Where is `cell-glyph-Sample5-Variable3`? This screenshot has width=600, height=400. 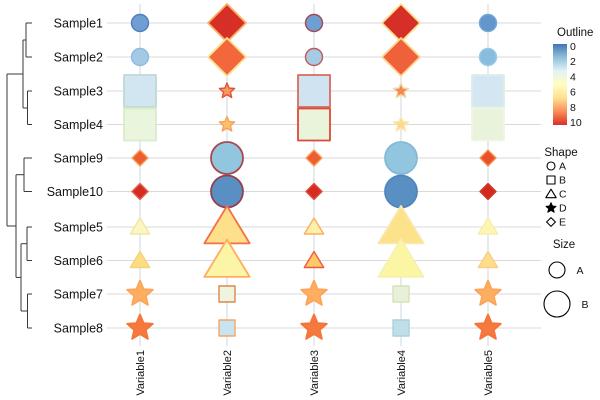 cell-glyph-Sample5-Variable3 is located at coordinates (314, 226).